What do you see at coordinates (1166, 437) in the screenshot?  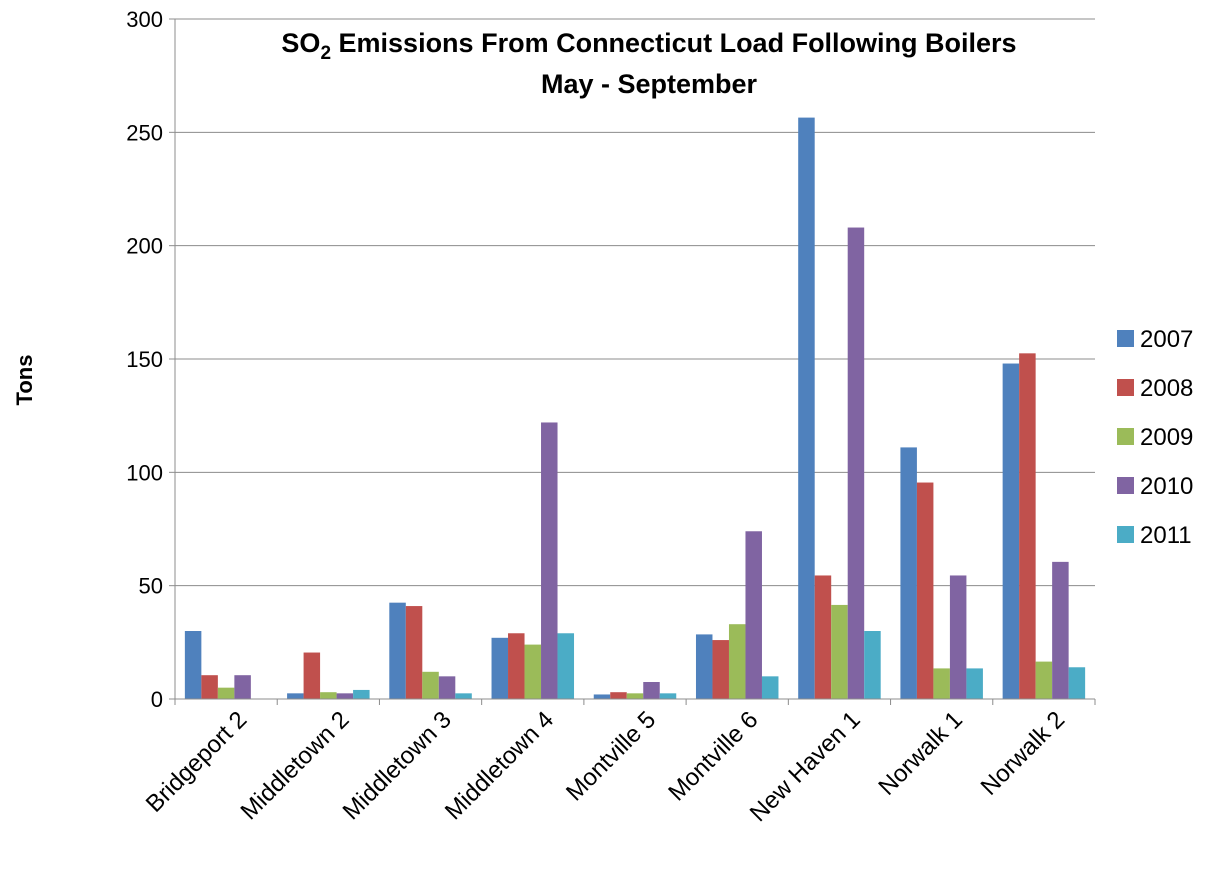 I see `legend-label-2009: 2009` at bounding box center [1166, 437].